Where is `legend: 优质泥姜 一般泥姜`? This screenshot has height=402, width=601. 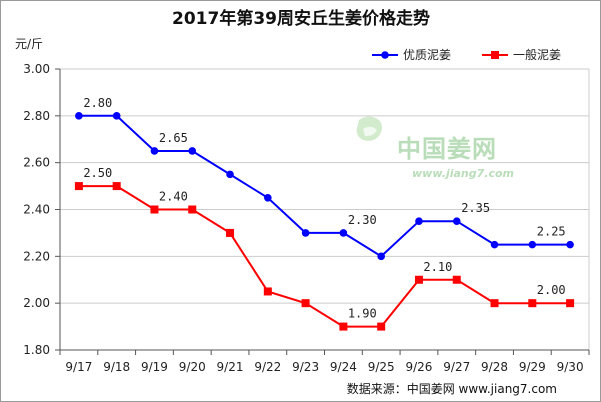
legend: 优质泥姜 一般泥姜 is located at coordinates (466, 54).